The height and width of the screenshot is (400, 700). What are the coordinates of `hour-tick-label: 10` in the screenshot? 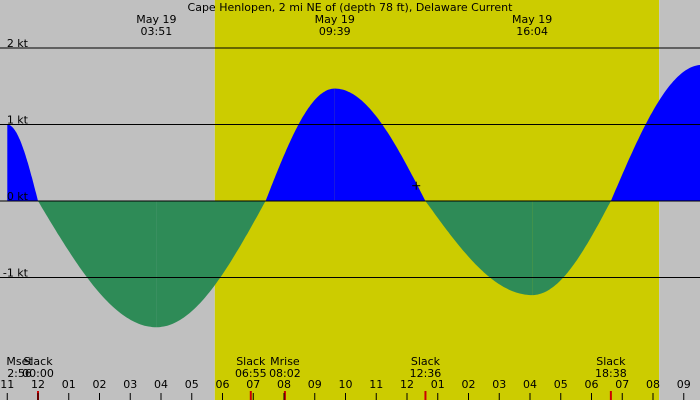 It's located at (346, 384).